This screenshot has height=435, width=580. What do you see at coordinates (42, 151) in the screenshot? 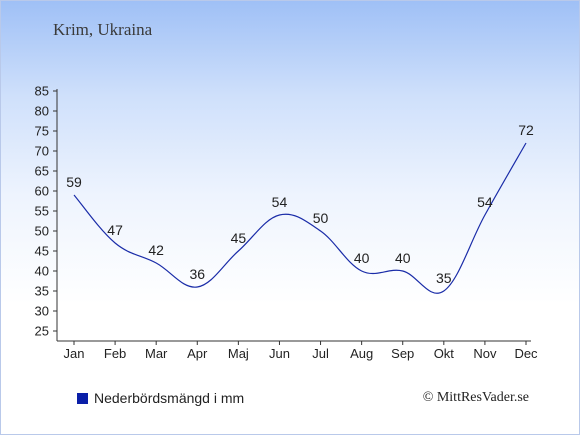
I see `y-tick-label: 70` at bounding box center [42, 151].